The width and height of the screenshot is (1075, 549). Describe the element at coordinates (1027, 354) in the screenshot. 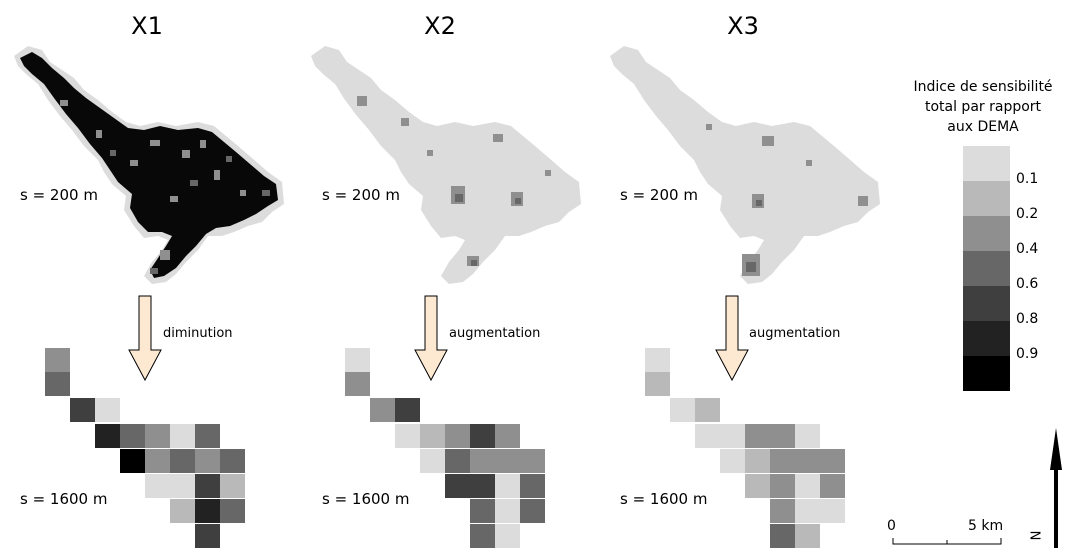

I see `legend-class-label: 0.9` at that location.